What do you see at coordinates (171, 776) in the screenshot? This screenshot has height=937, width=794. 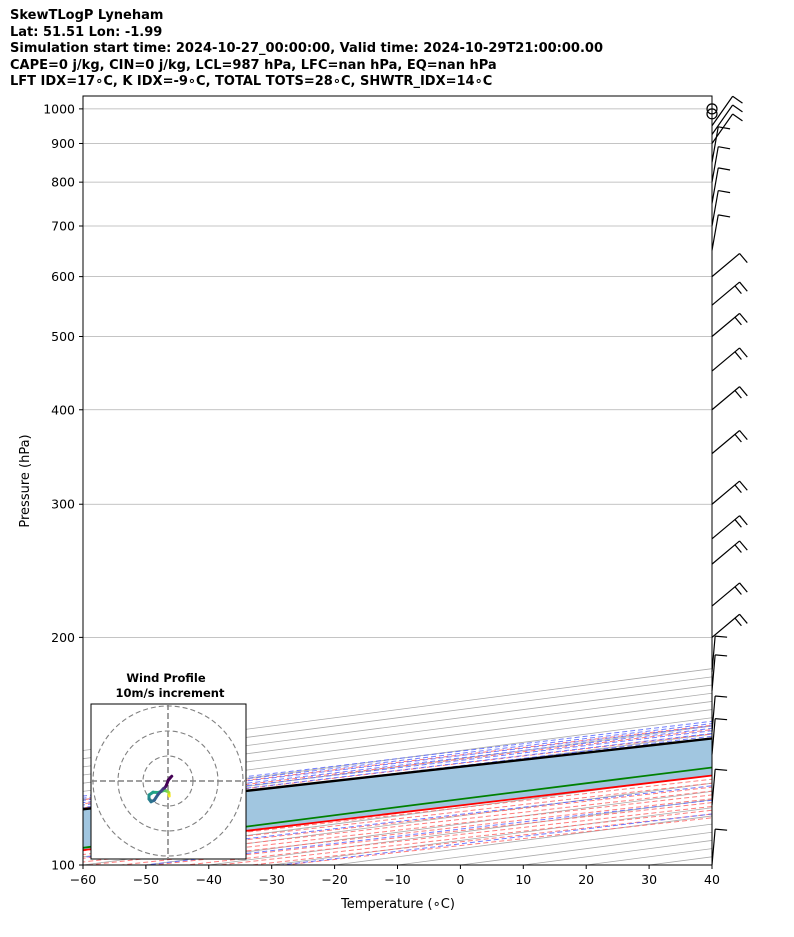 I see `hodograph-trace-segment` at bounding box center [171, 776].